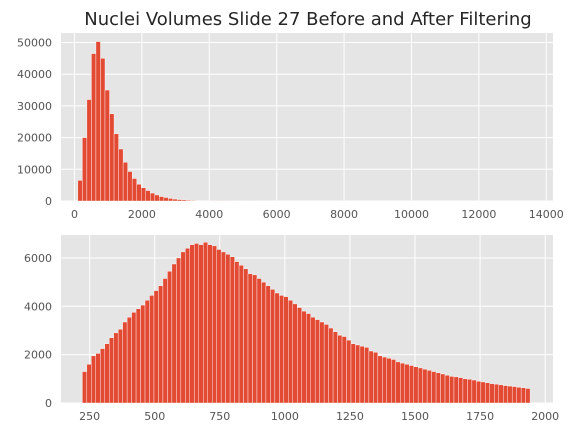 This screenshot has width=579, height=437. Describe the element at coordinates (34, 138) in the screenshot. I see `y-tick-label: 20000` at that location.